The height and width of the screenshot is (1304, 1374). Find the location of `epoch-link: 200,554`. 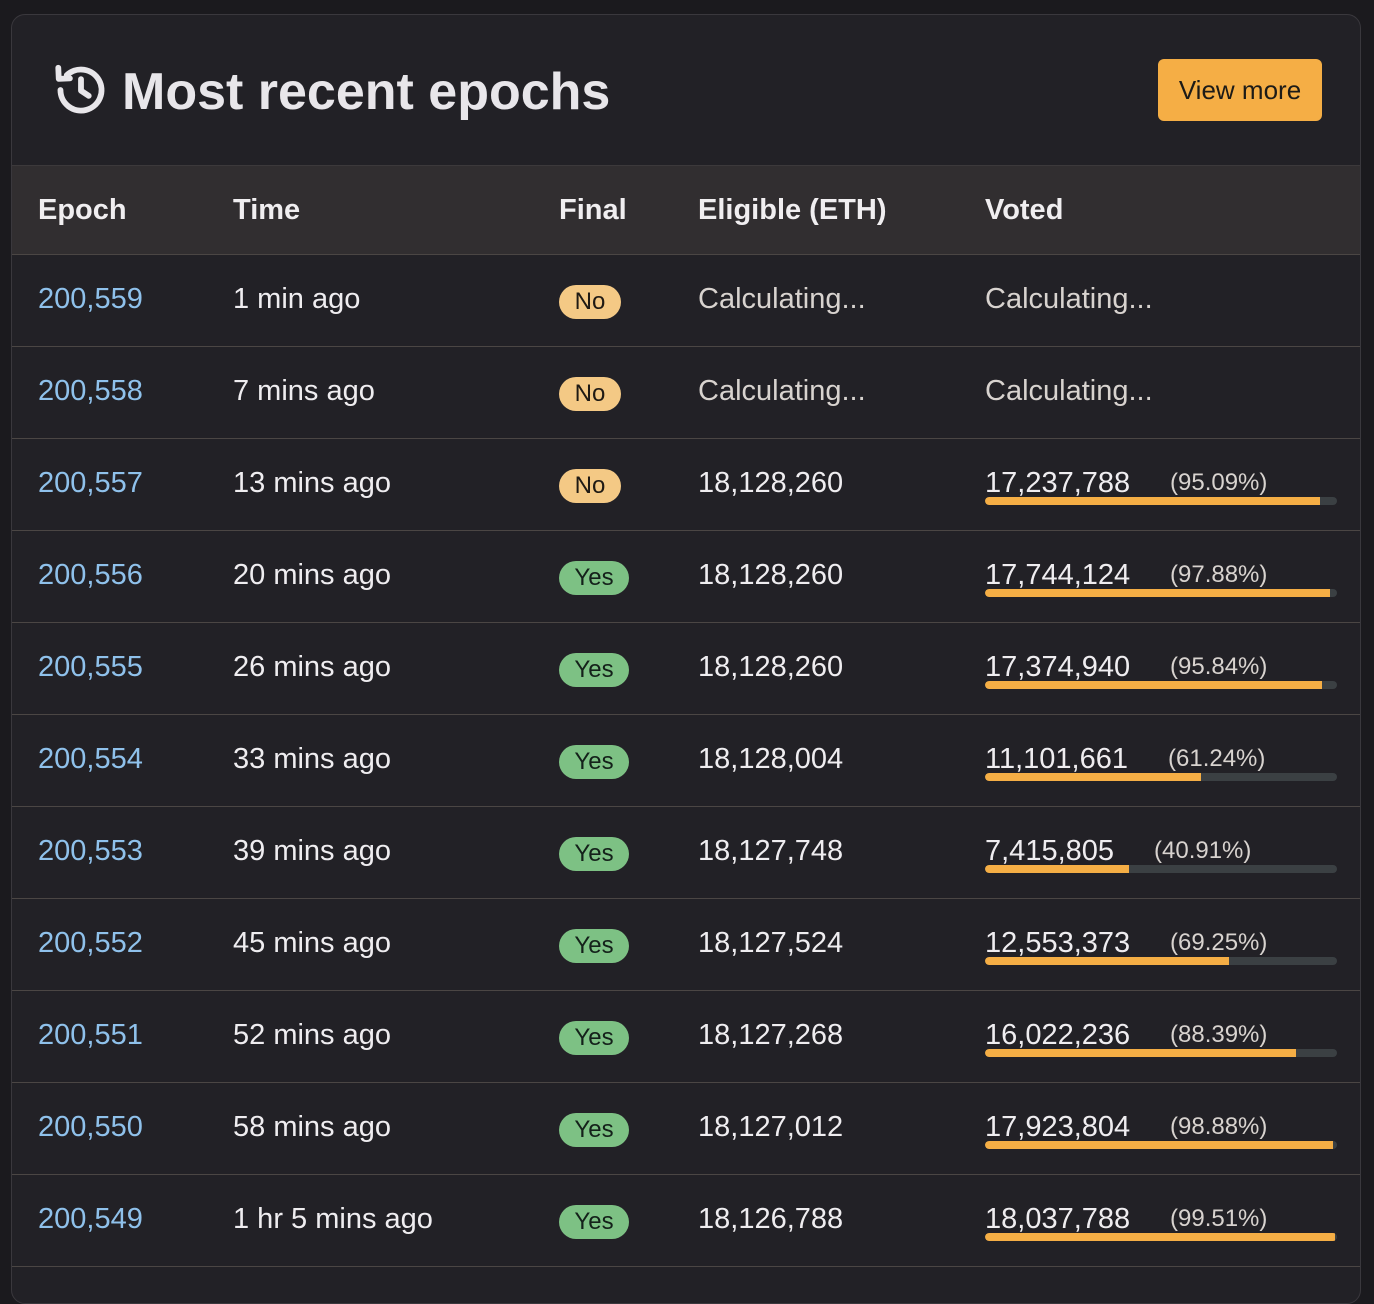

epoch-link: 200,554 is located at coordinates (90, 759).